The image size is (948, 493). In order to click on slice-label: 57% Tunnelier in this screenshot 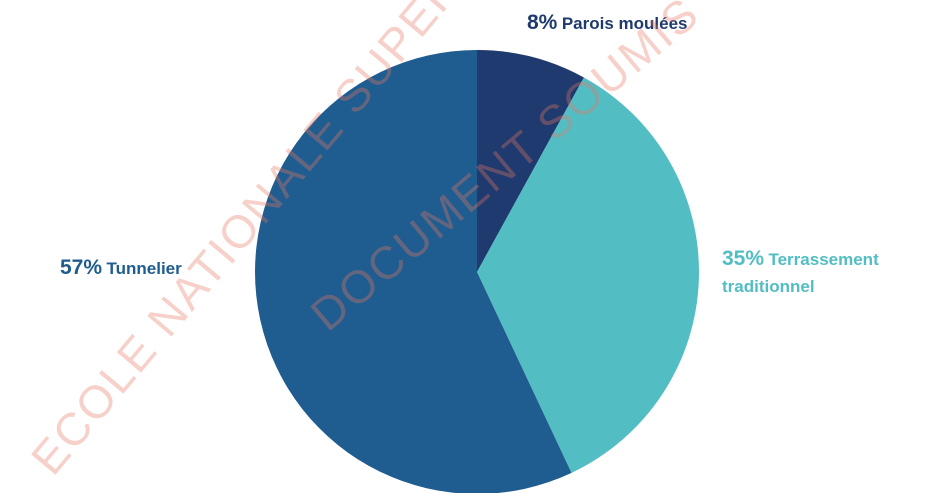, I will do `click(210, 269)`.